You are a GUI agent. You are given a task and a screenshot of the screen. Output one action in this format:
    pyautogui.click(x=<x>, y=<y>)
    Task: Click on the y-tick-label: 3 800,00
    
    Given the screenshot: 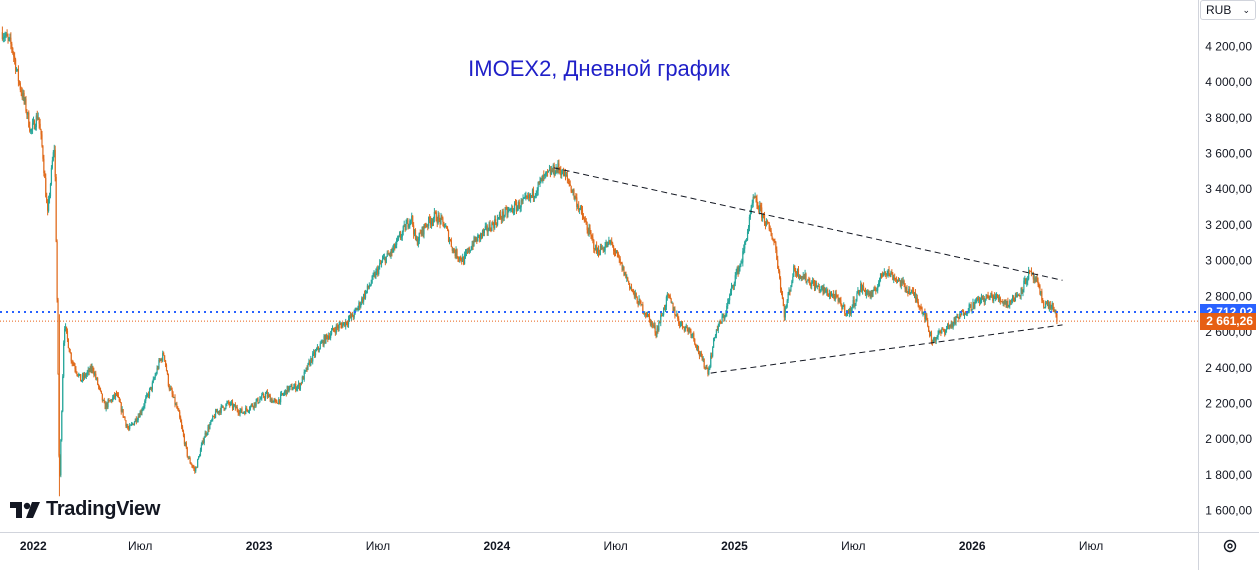 What is the action you would take?
    pyautogui.click(x=1228, y=118)
    